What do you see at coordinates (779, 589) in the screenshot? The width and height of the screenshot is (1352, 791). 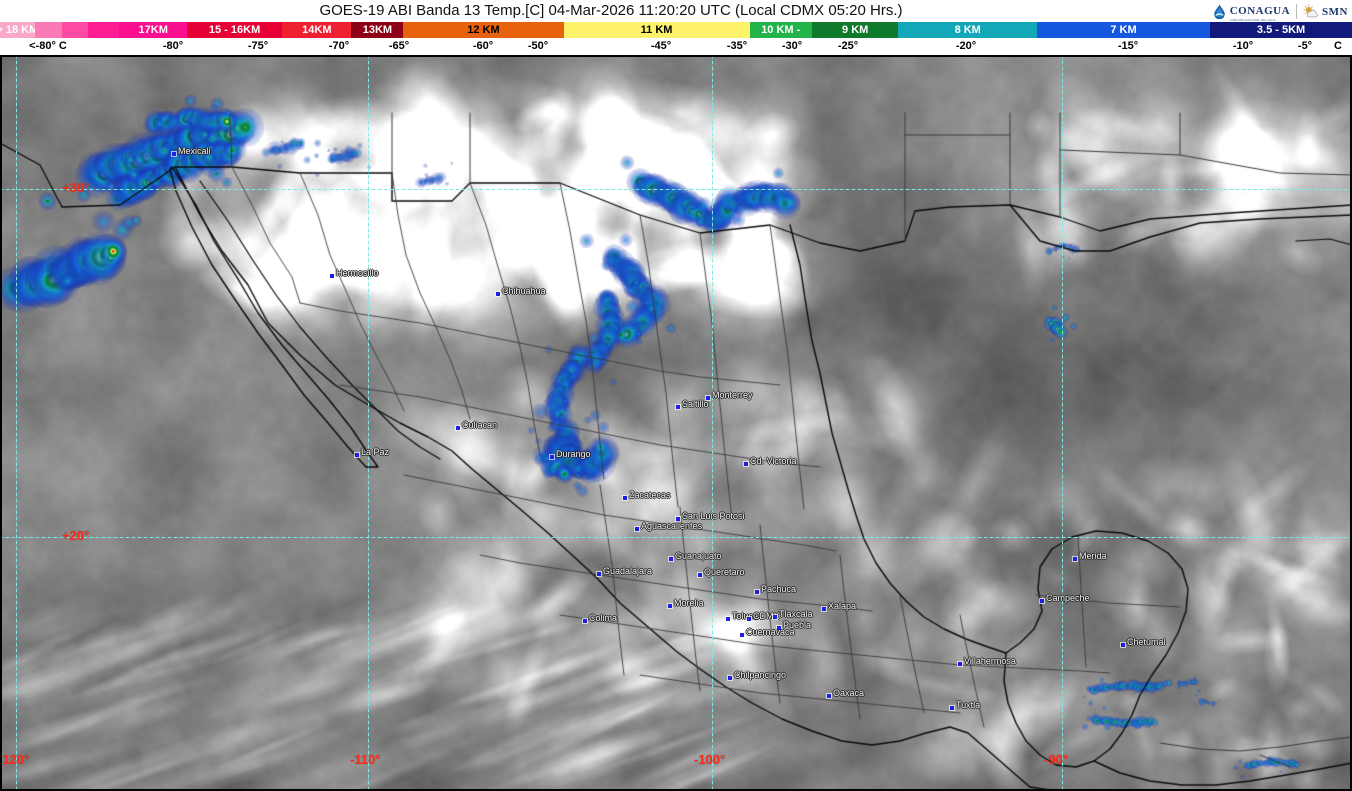 I see `city-label: Pachuca` at bounding box center [779, 589].